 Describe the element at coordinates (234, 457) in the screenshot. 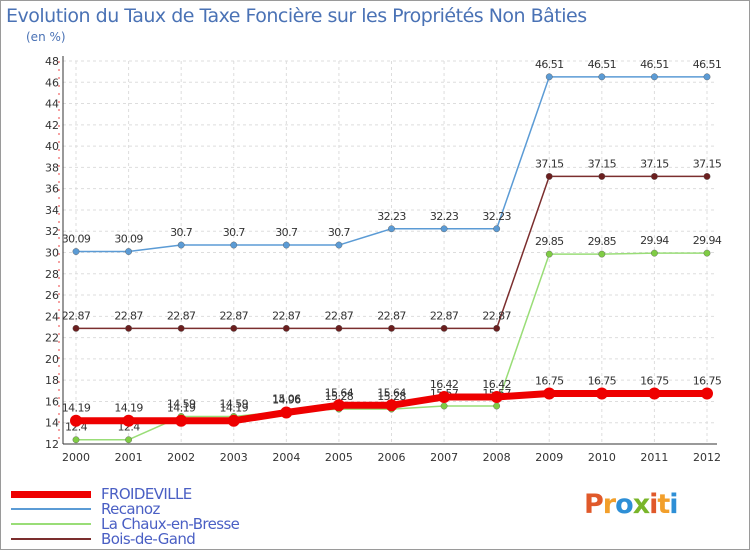

I see `x-tick-label: 2003` at that location.